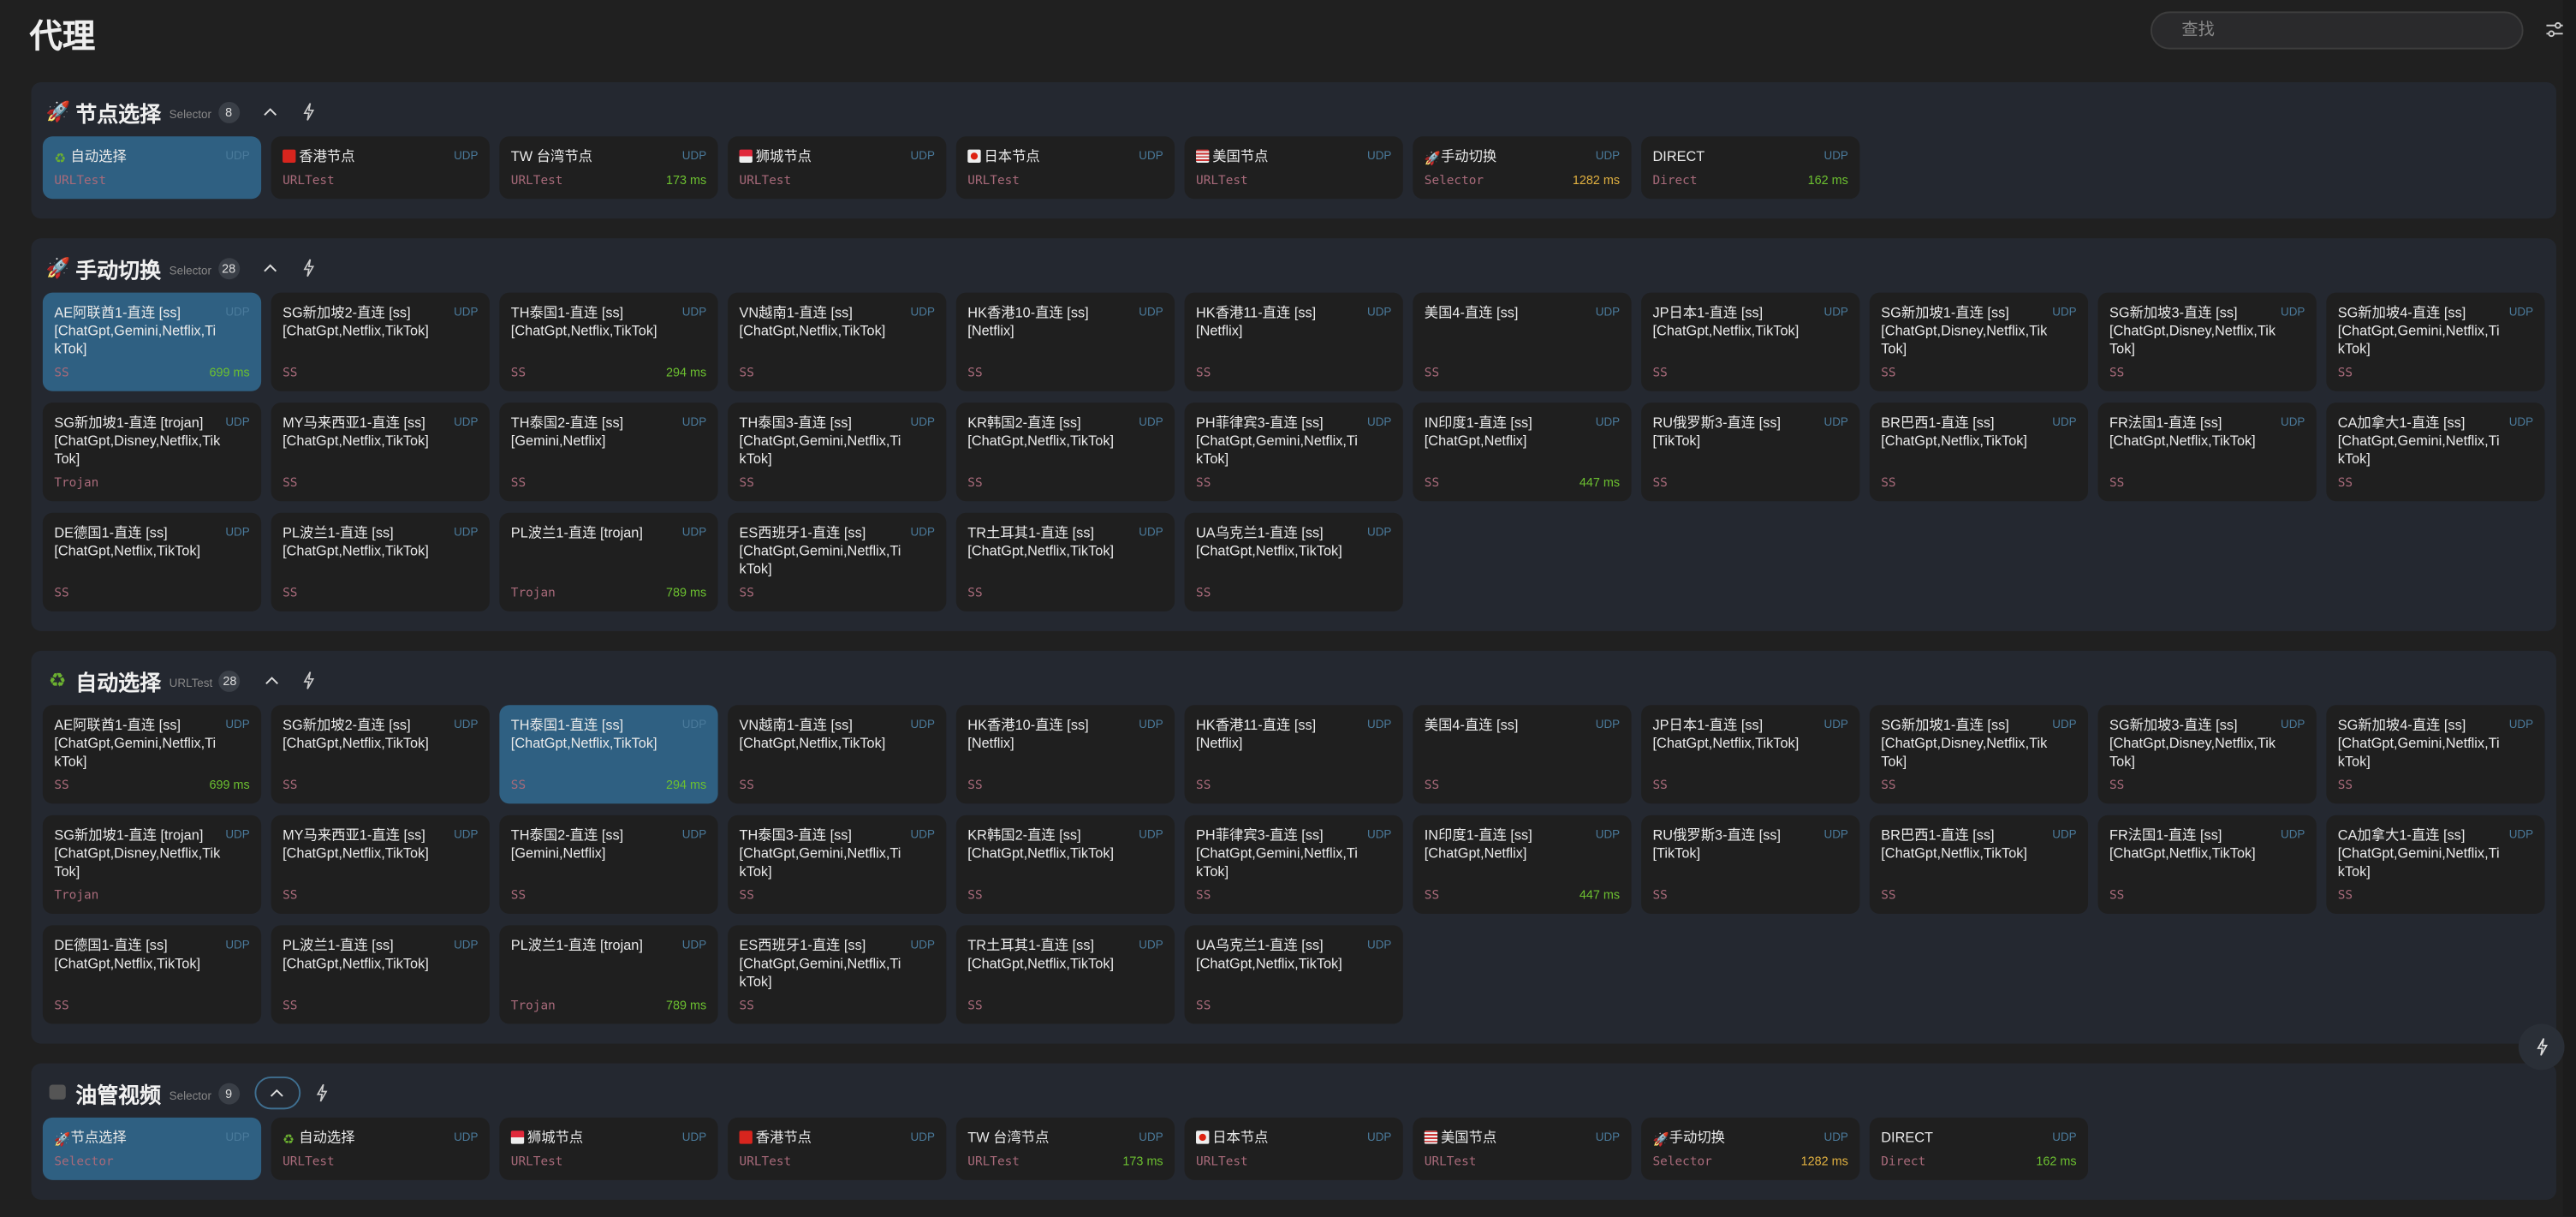 The image size is (2576, 1217). Describe the element at coordinates (2337, 30) in the screenshot. I see `search-input: 查找` at that location.